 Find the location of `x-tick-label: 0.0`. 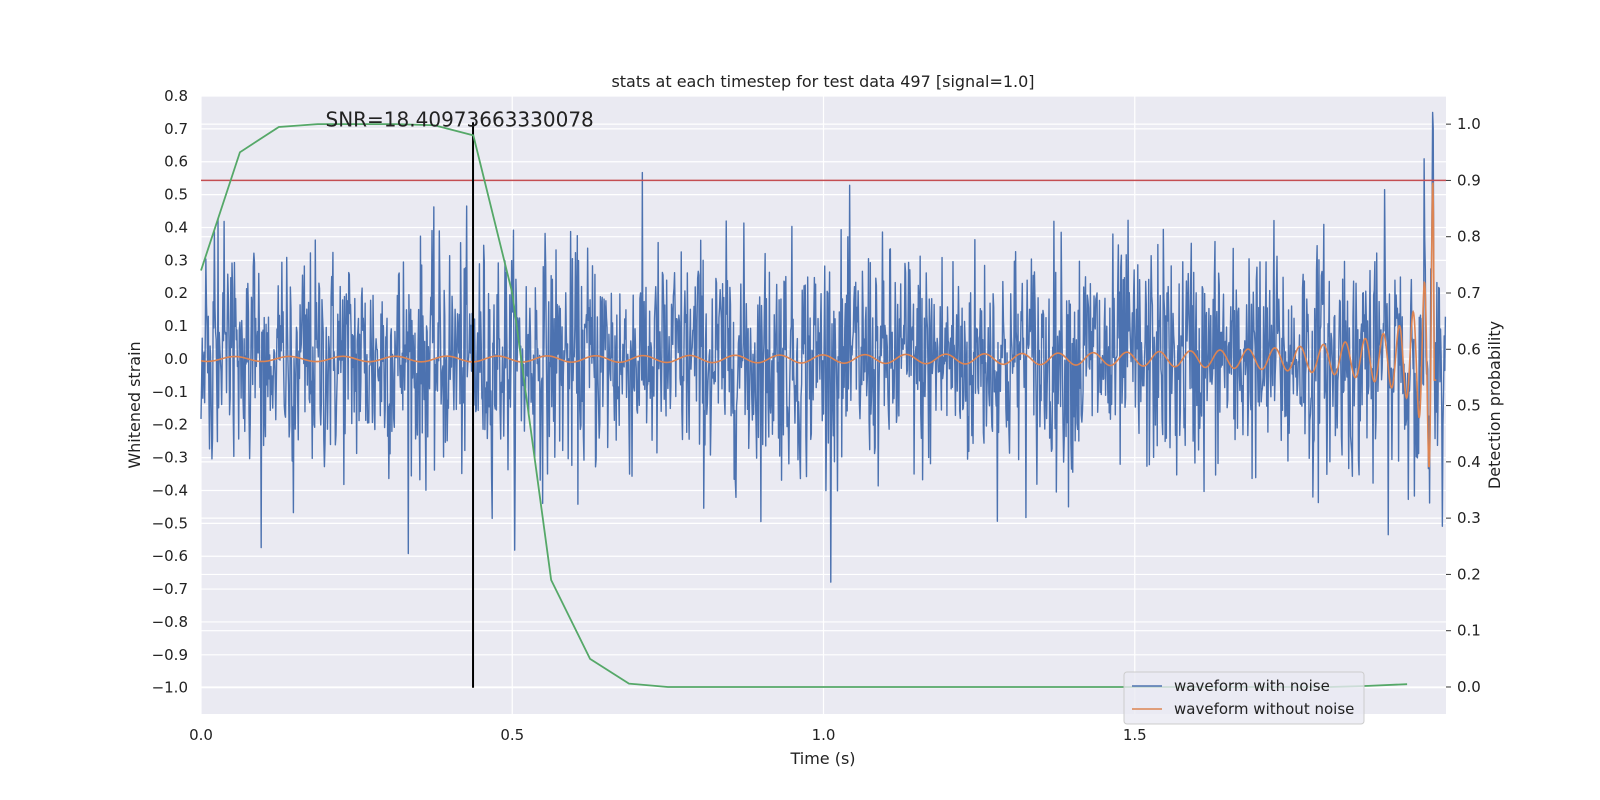

x-tick-label: 0.0 is located at coordinates (201, 735).